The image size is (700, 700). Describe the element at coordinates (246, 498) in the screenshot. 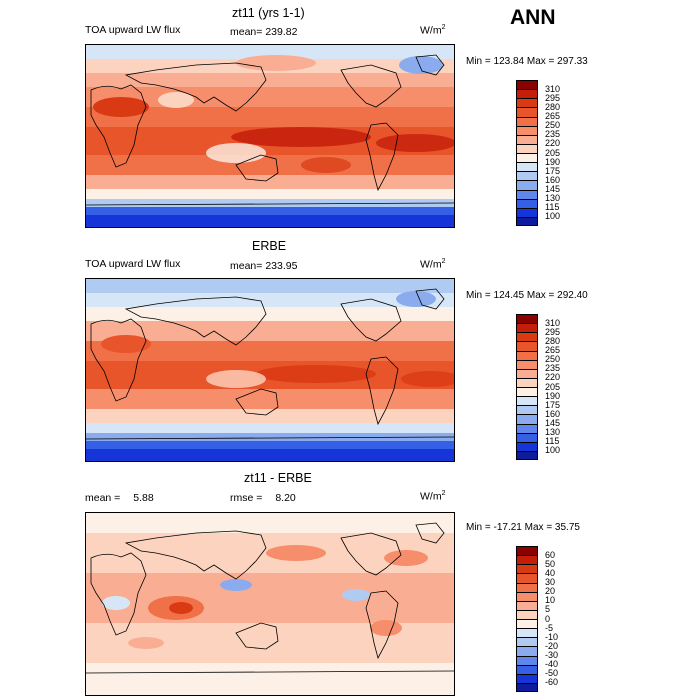

I see `panel-3-rmse-label: rmse =` at that location.